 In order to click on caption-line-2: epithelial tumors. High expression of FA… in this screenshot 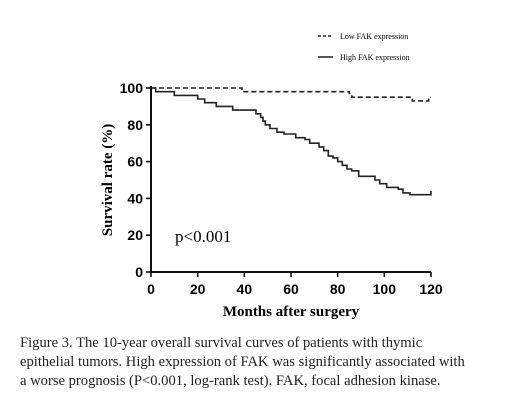, I will do `click(242, 362)`.